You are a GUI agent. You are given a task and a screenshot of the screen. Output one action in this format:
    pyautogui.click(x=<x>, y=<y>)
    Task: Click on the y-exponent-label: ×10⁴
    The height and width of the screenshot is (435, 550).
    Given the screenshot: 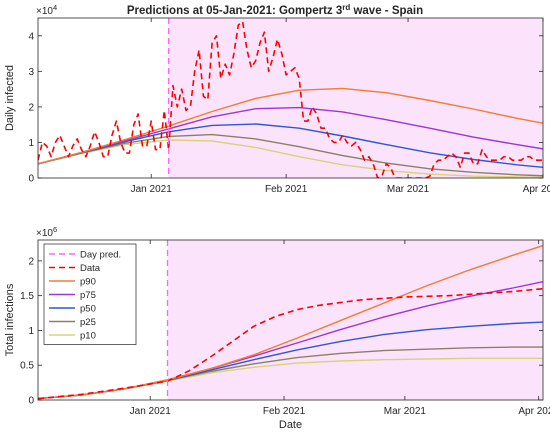 What is the action you would take?
    pyautogui.click(x=46, y=10)
    